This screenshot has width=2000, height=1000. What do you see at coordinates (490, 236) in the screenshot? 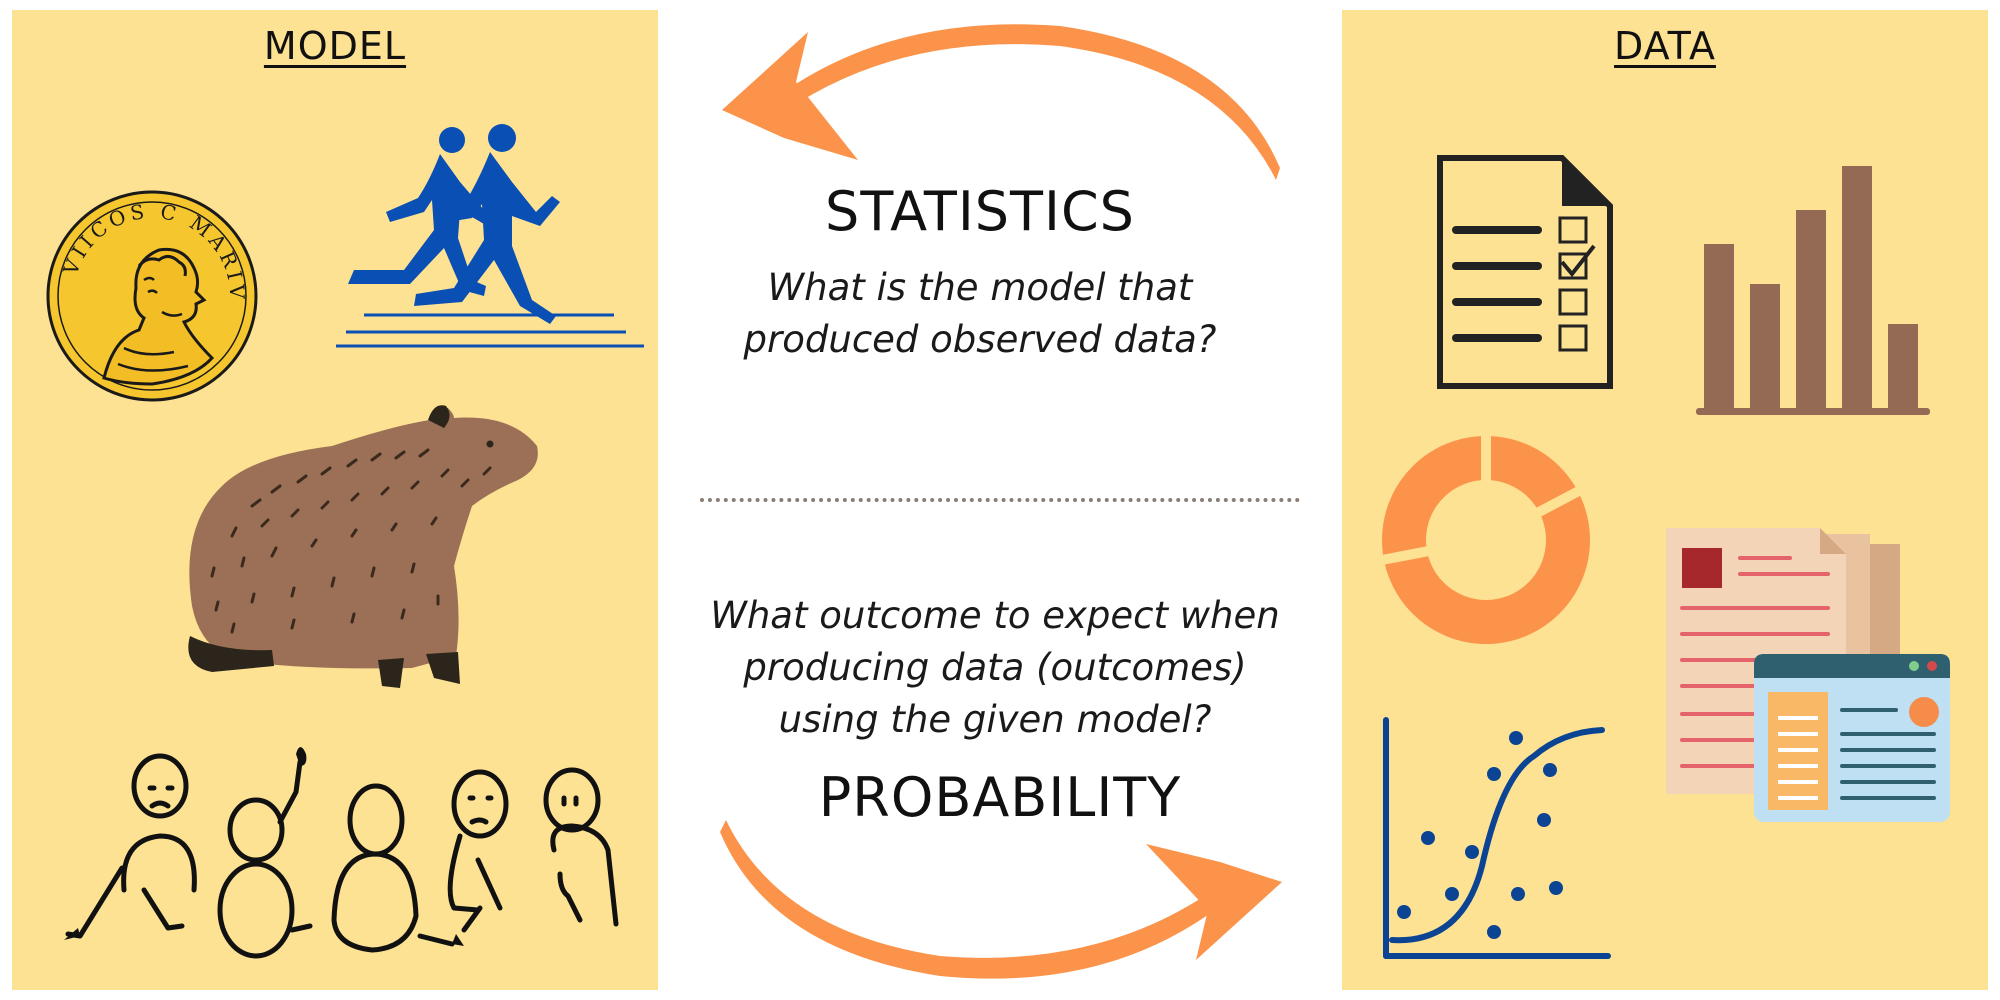
I see `runners-icon` at bounding box center [490, 236].